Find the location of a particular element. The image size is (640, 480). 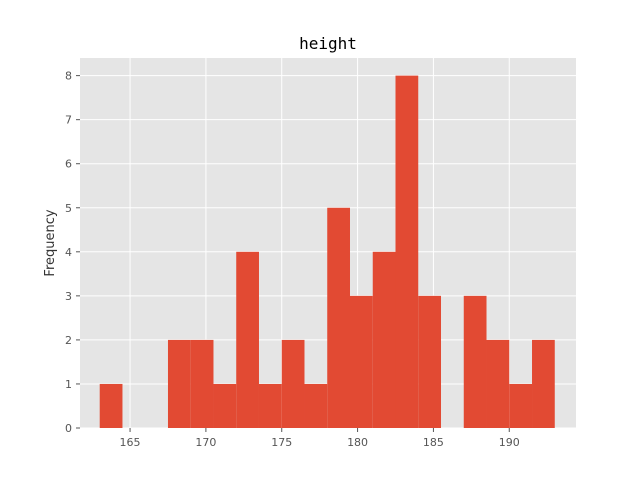

y-axis-label: Frequency is located at coordinates (50, 242).